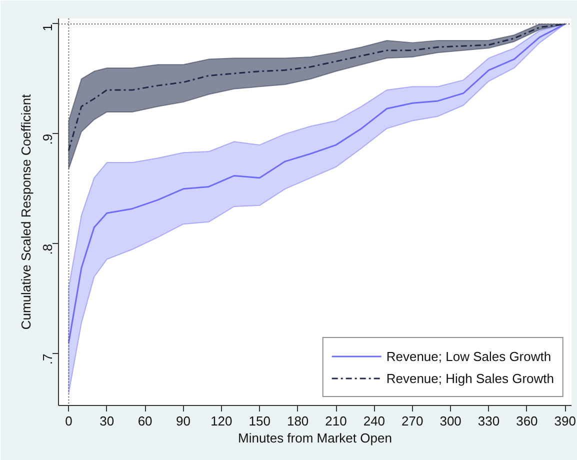 The height and width of the screenshot is (460, 577). Describe the element at coordinates (47, 28) in the screenshot. I see `y-tick-label: 1` at that location.